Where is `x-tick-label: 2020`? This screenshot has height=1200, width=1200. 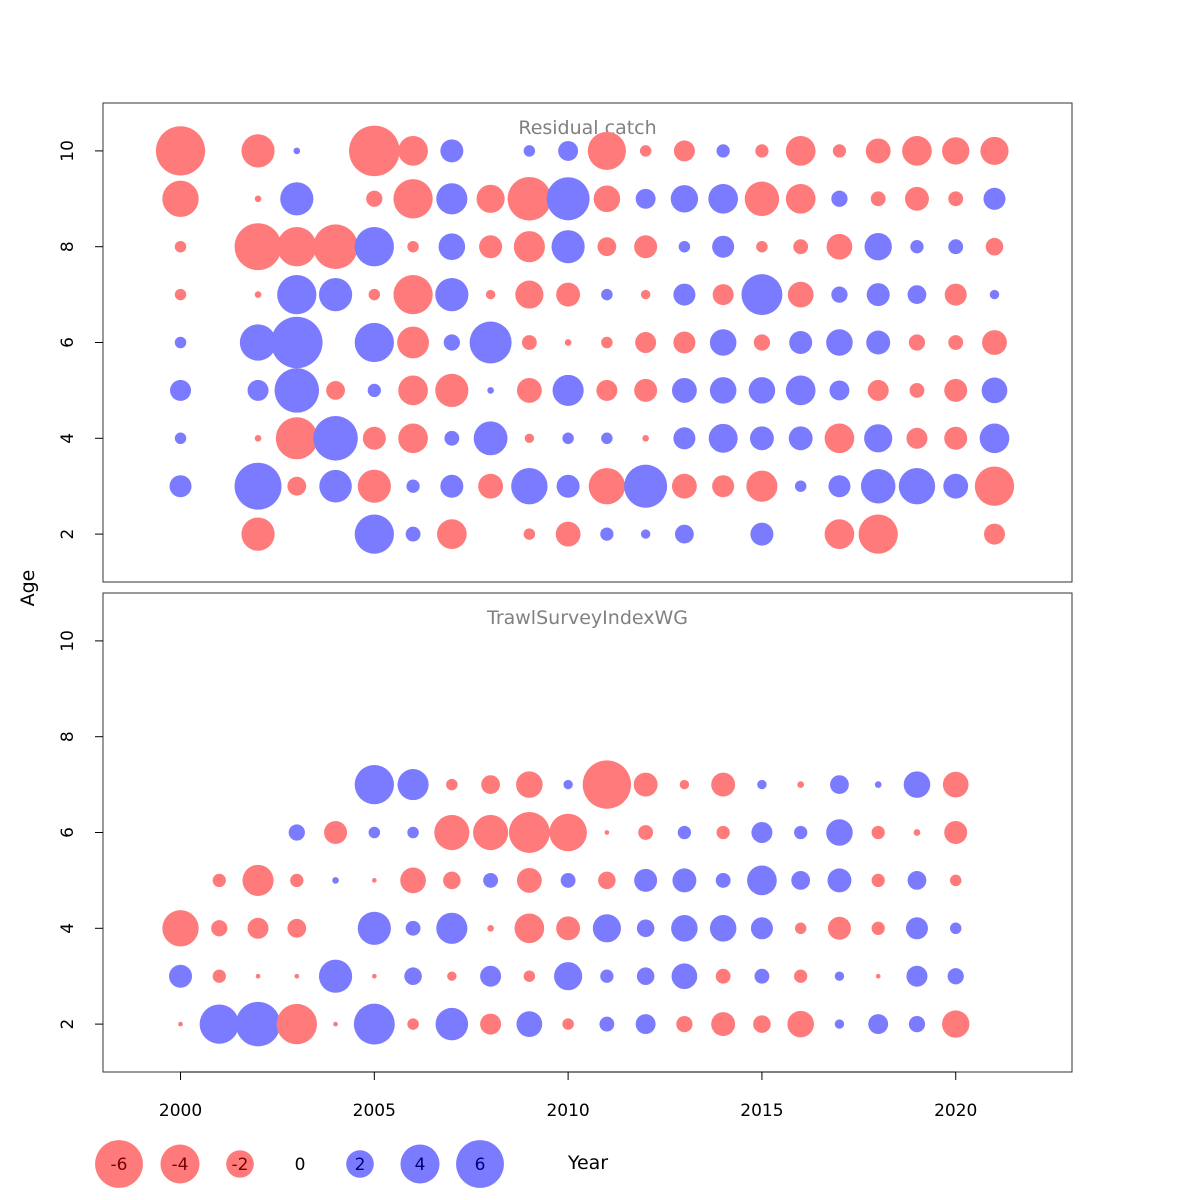
x-tick-label: 2020 is located at coordinates (955, 1111).